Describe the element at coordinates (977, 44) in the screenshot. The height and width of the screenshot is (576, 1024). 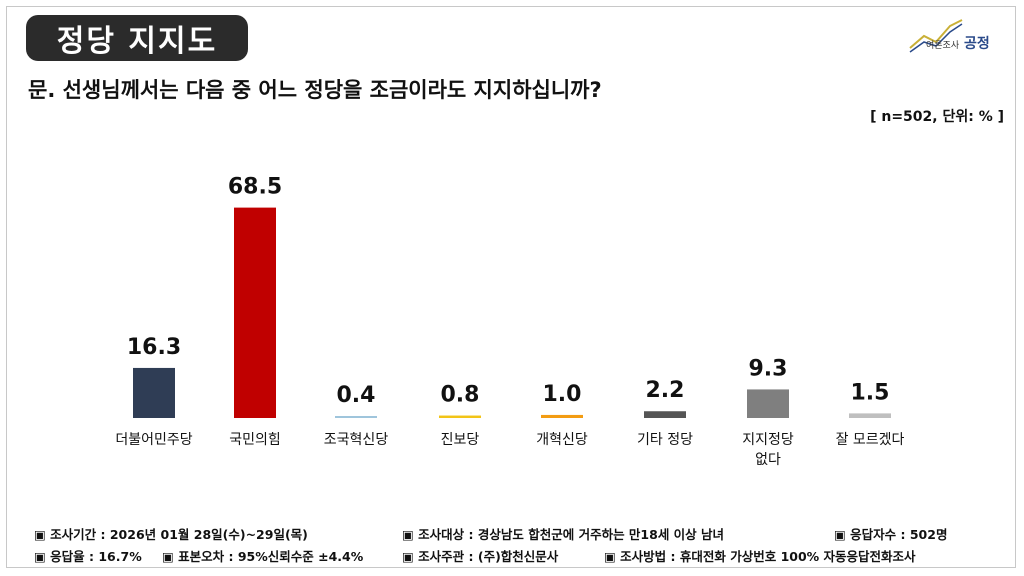
I see `logo-brand-text: 공정` at that location.